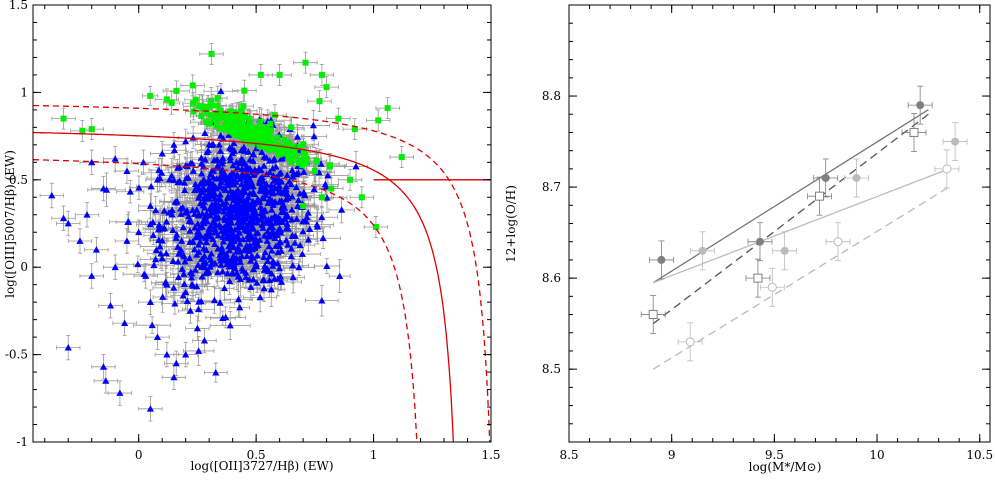 The image size is (995, 481). Describe the element at coordinates (16, 355) in the screenshot. I see `y-tick-label: -0.5` at that location.